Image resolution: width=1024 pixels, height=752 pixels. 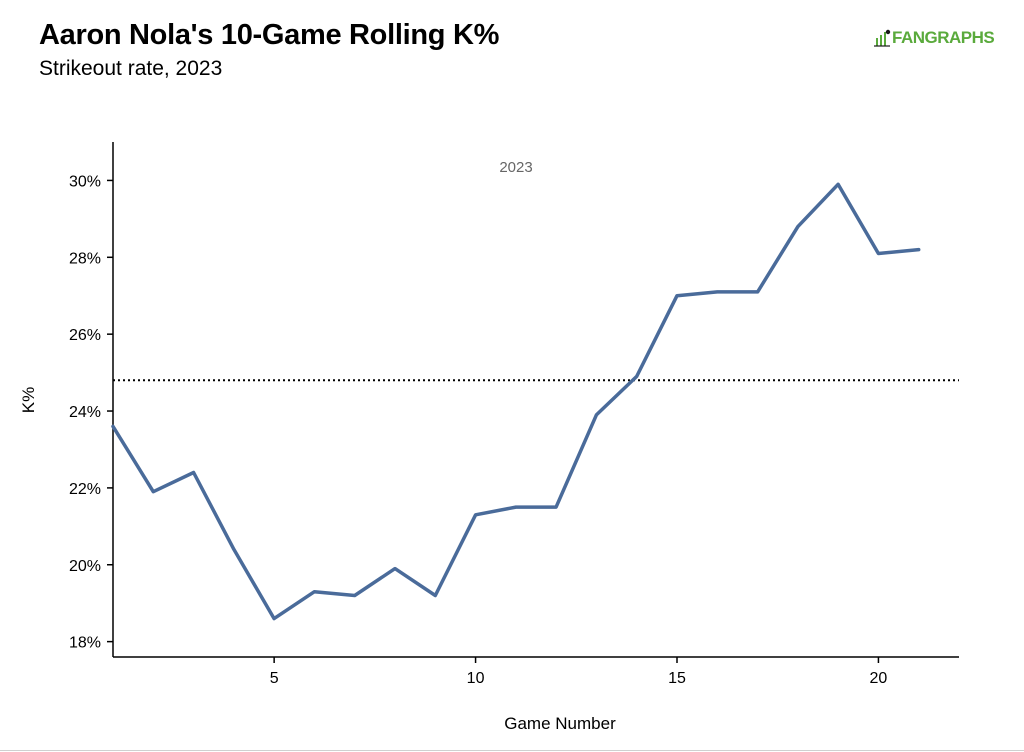 What do you see at coordinates (269, 35) in the screenshot?
I see `chart-title: Aaron Nola's 10-Game Rolling K%` at bounding box center [269, 35].